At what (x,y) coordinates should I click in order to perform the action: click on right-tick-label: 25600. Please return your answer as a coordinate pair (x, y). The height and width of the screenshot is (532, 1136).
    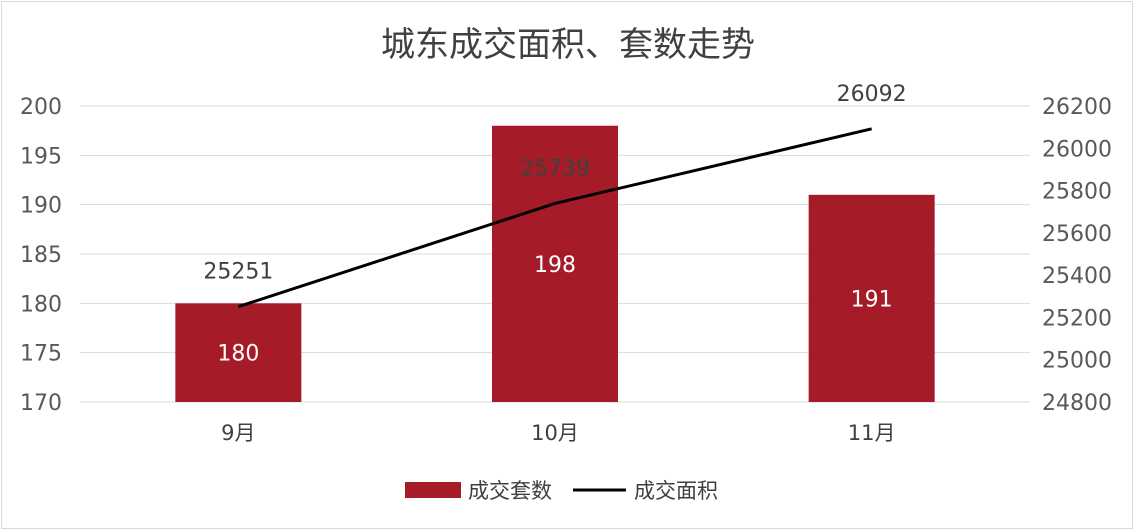
    Looking at the image, I should click on (1077, 234).